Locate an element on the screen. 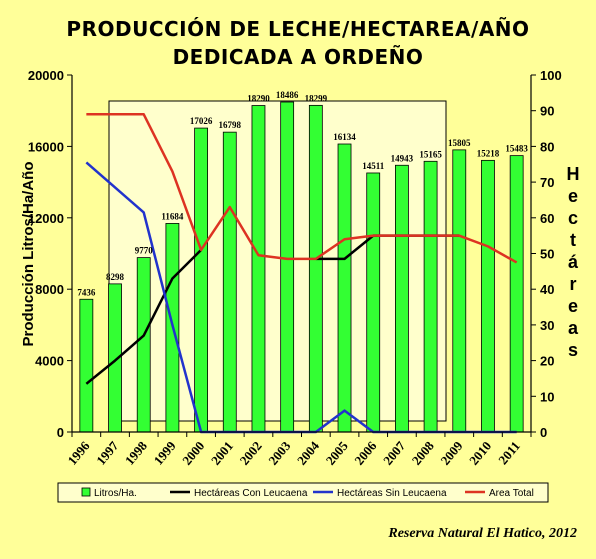 The width and height of the screenshot is (596, 559). data-label-1998: 9770 is located at coordinates (144, 251).